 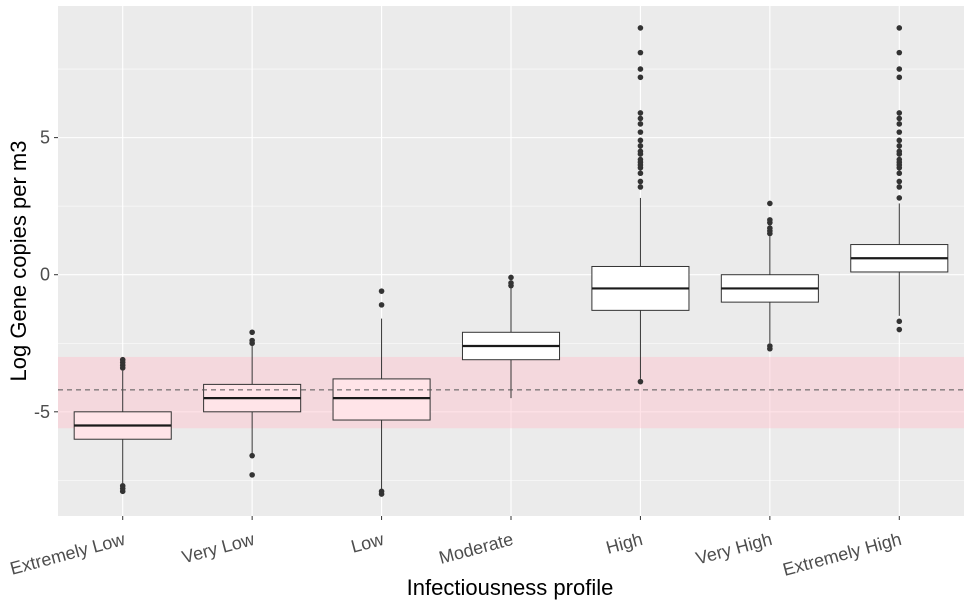 I want to click on x-tick-label: Very High, so click(x=734, y=549).